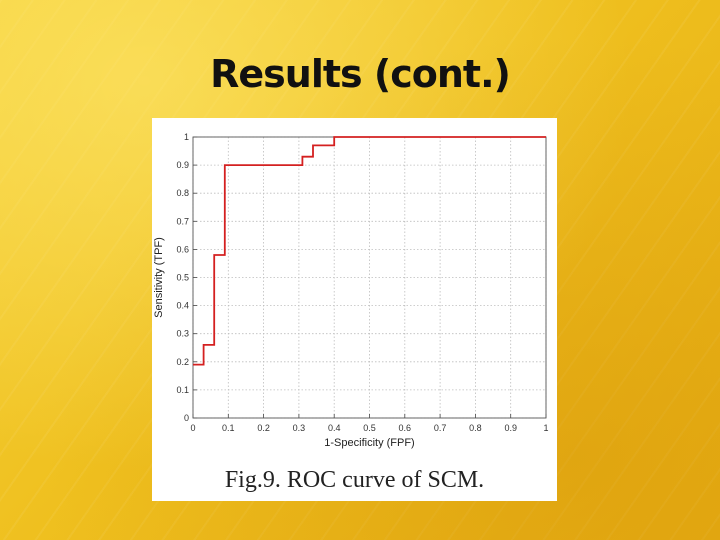  Describe the element at coordinates (440, 428) in the screenshot. I see `x-tick-label: 0.7` at that location.